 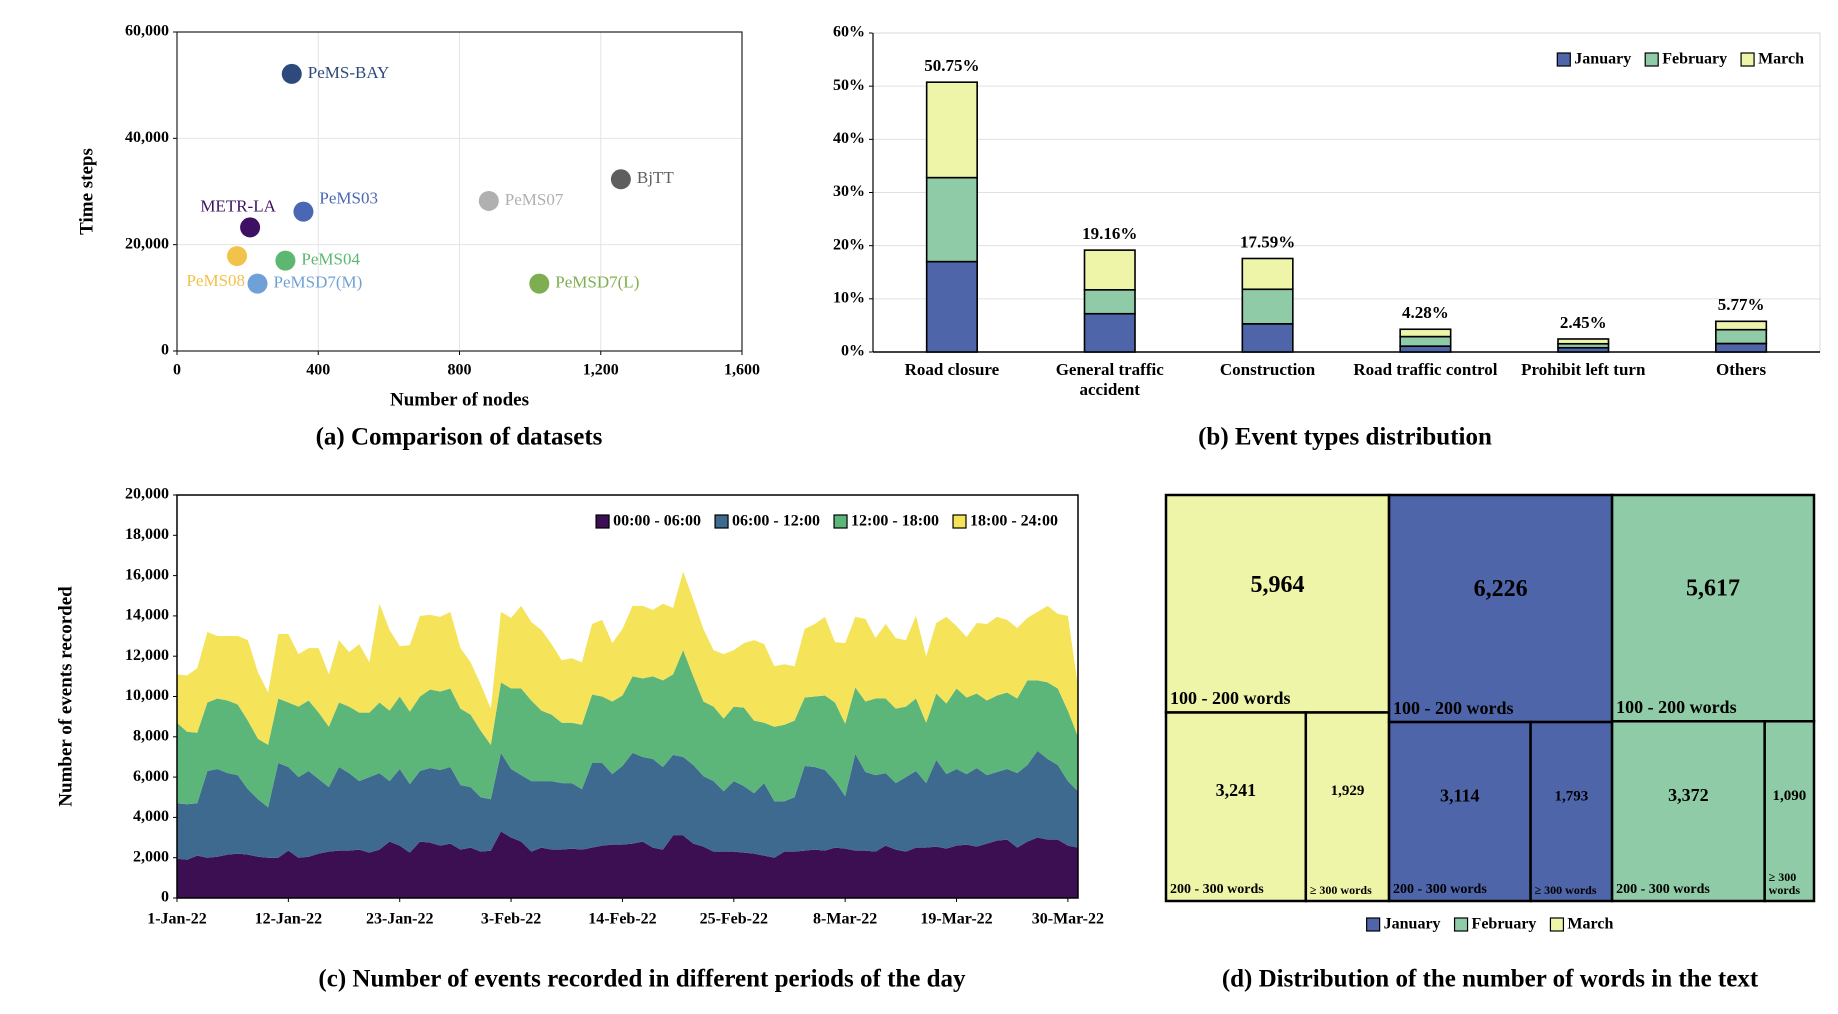 What do you see at coordinates (1110, 379) in the screenshot?
I see `x-tick-label-box: General traffic accident` at bounding box center [1110, 379].